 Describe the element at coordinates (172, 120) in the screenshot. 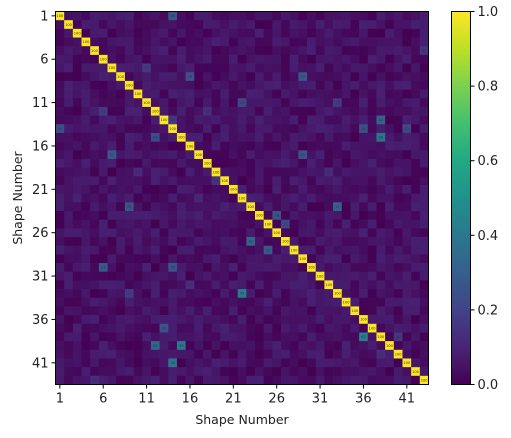

I see `cell-value-label: 15` at that location.